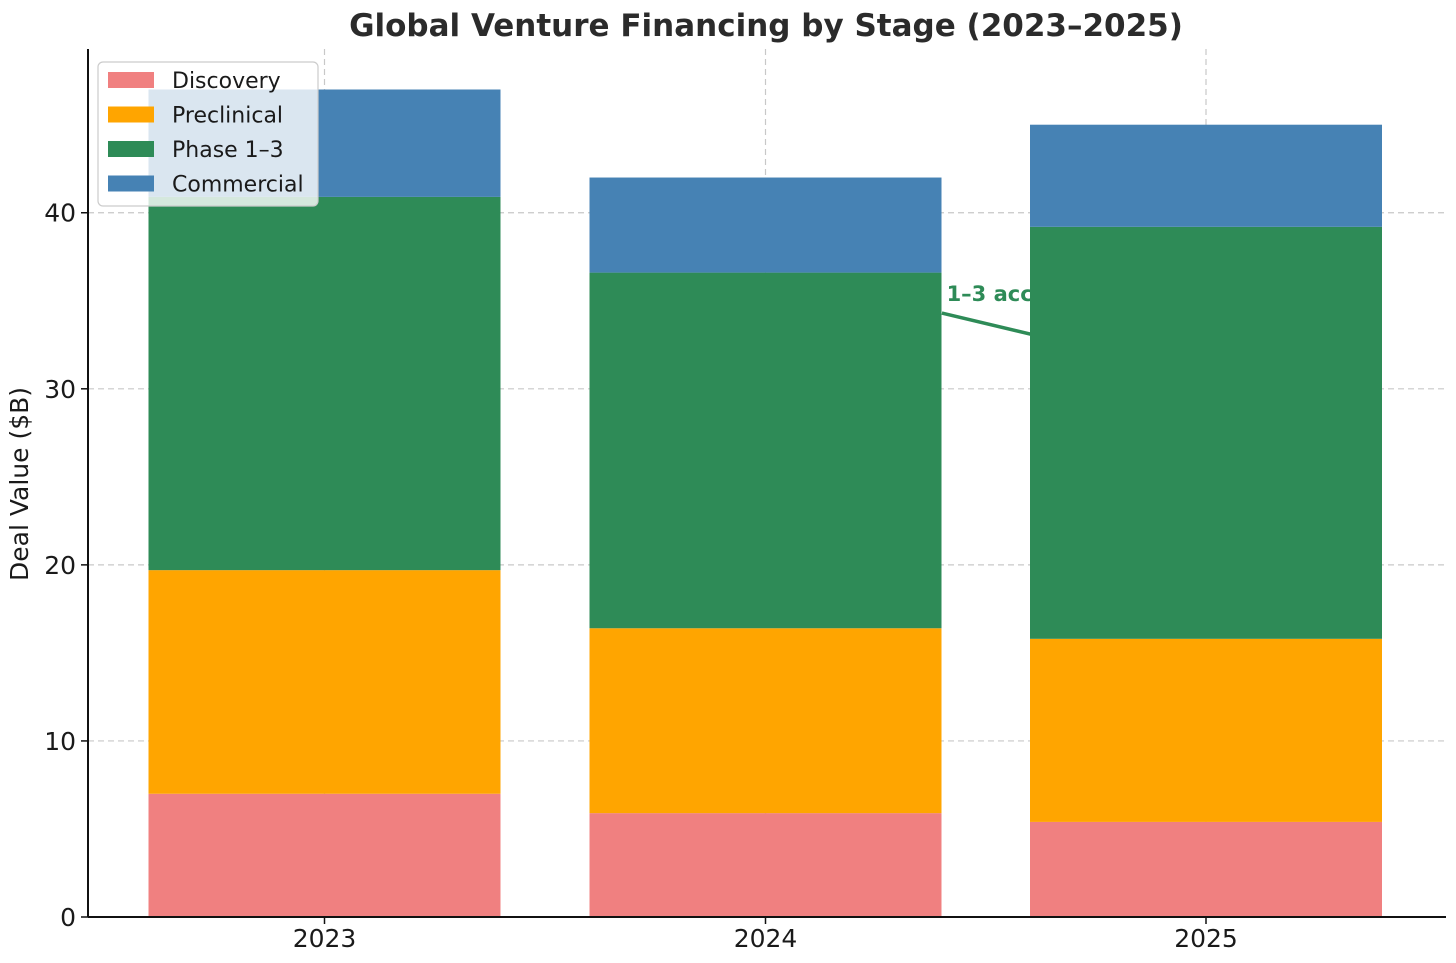 The width and height of the screenshot is (1456, 963). What do you see at coordinates (60, 389) in the screenshot?
I see `y-tick-label-3: 30` at bounding box center [60, 389].